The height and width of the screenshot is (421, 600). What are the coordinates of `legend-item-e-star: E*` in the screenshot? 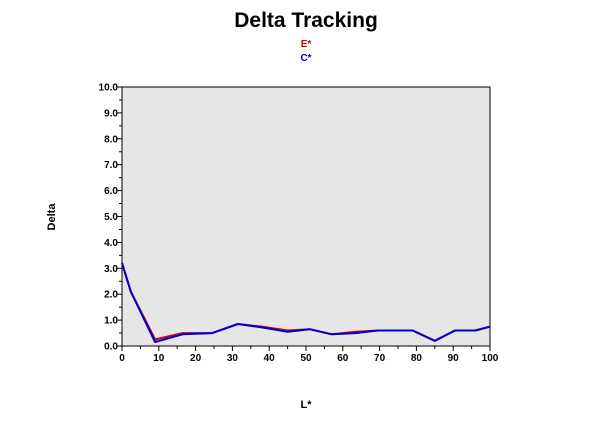 It's located at (306, 44).